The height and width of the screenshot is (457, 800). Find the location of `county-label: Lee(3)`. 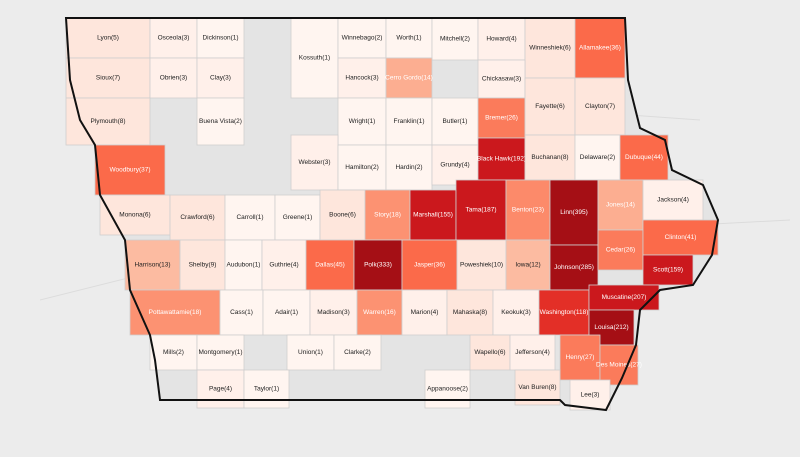

county-label: Lee(3) is located at coordinates (590, 395).